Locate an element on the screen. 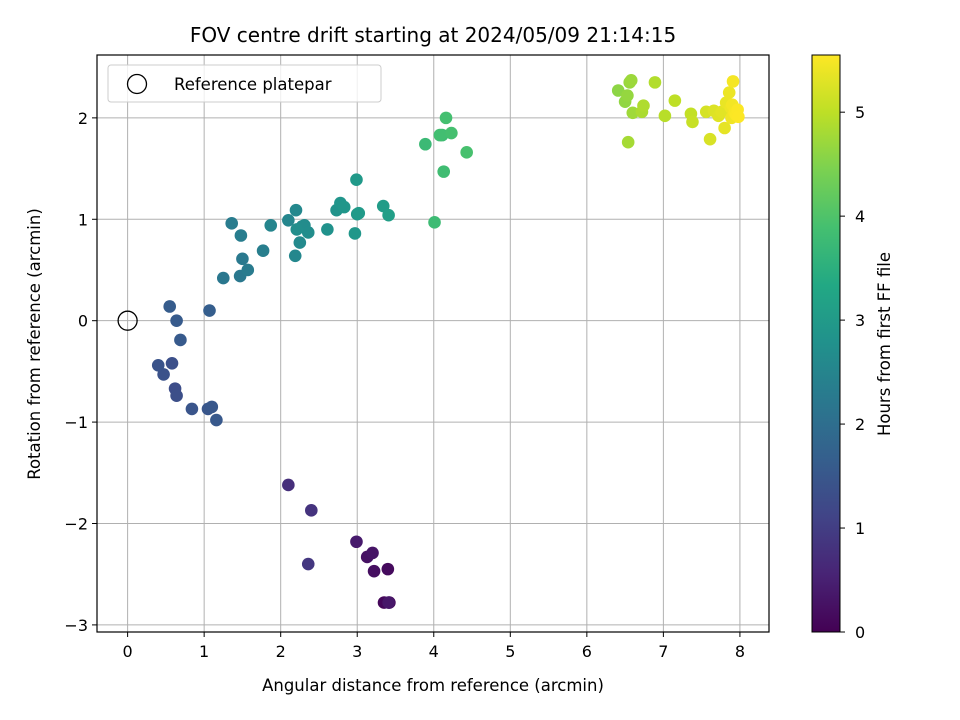 This screenshot has height=720, width=960. colorbar-tick-label: 5 is located at coordinates (860, 112).